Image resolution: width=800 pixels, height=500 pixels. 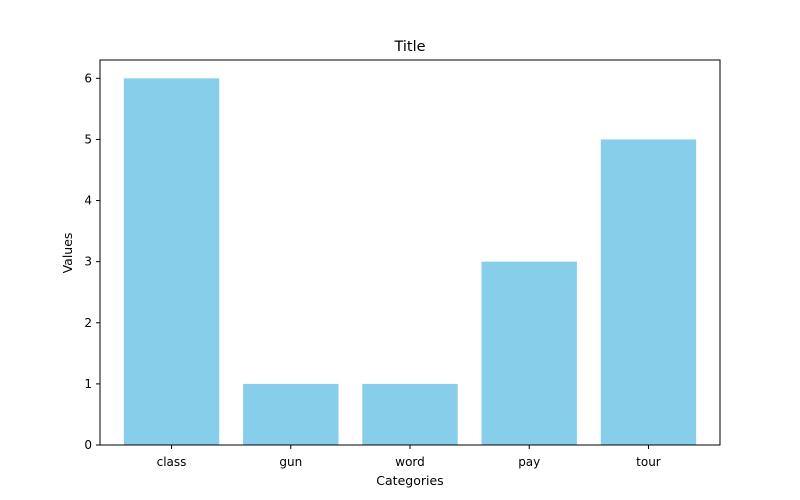 What do you see at coordinates (409, 480) in the screenshot?
I see `x-axis-label: Categories` at bounding box center [409, 480].